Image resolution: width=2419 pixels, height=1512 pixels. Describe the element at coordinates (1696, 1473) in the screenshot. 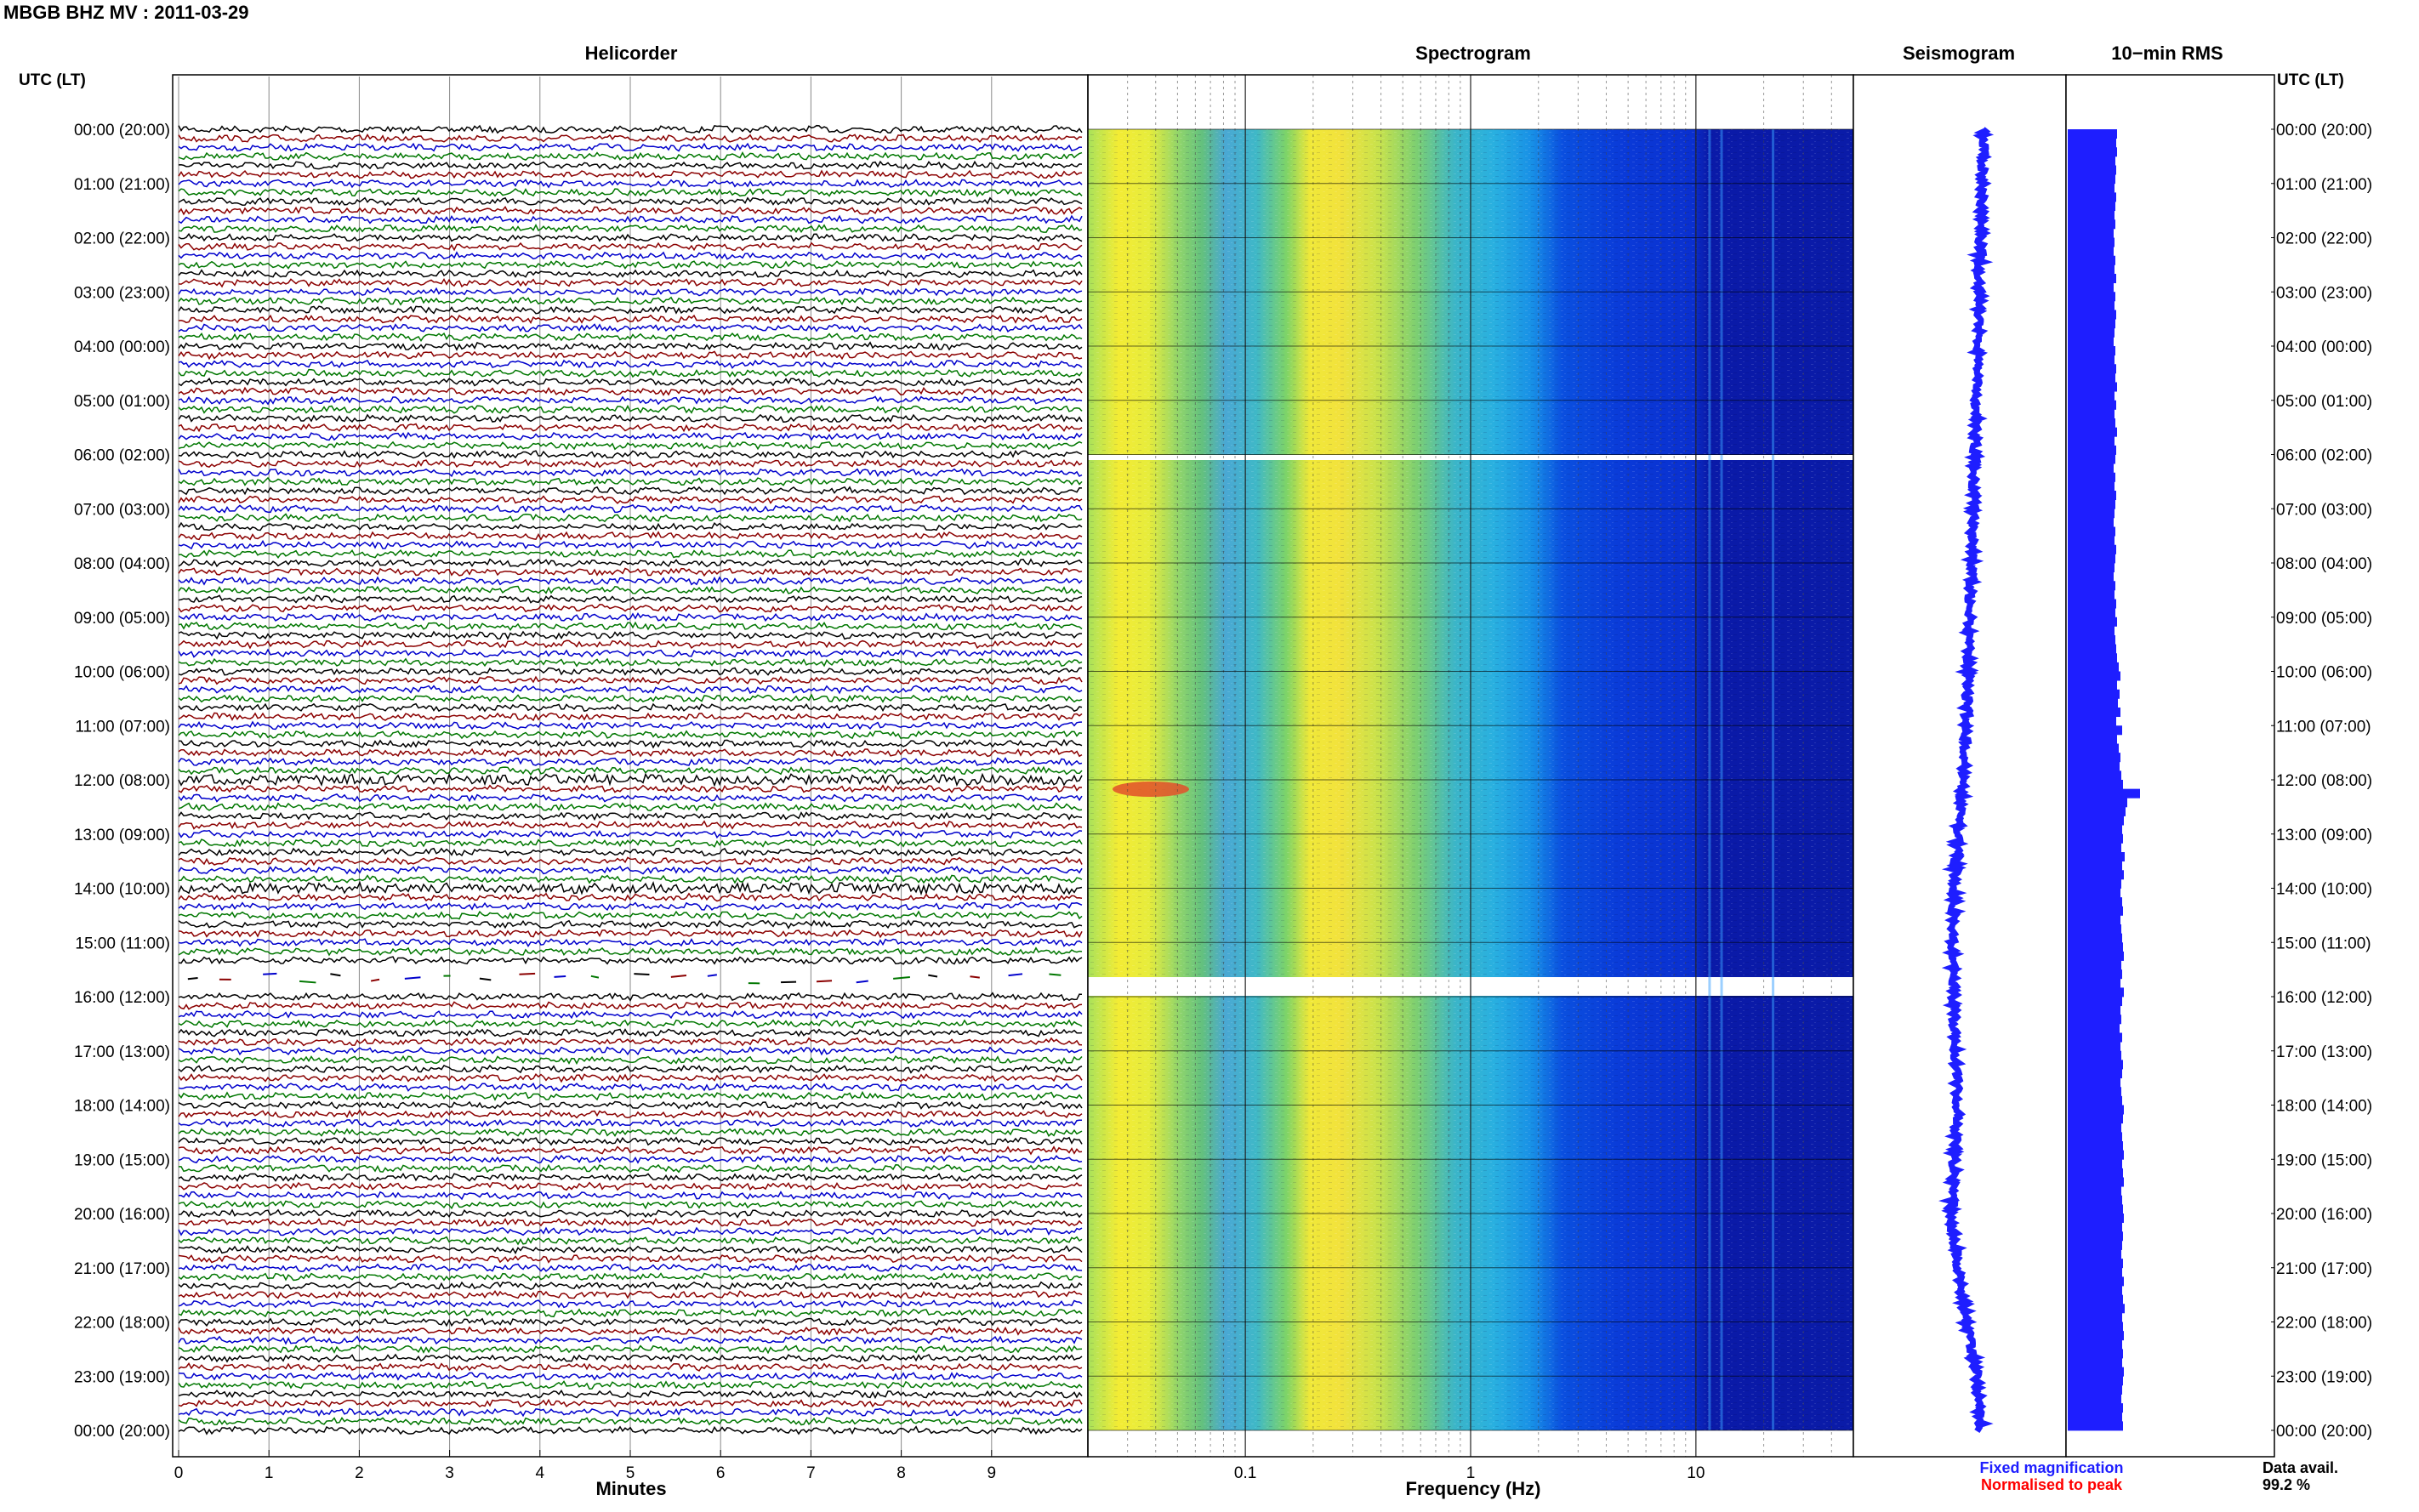

I see `frequency-tick-label: 10` at that location.